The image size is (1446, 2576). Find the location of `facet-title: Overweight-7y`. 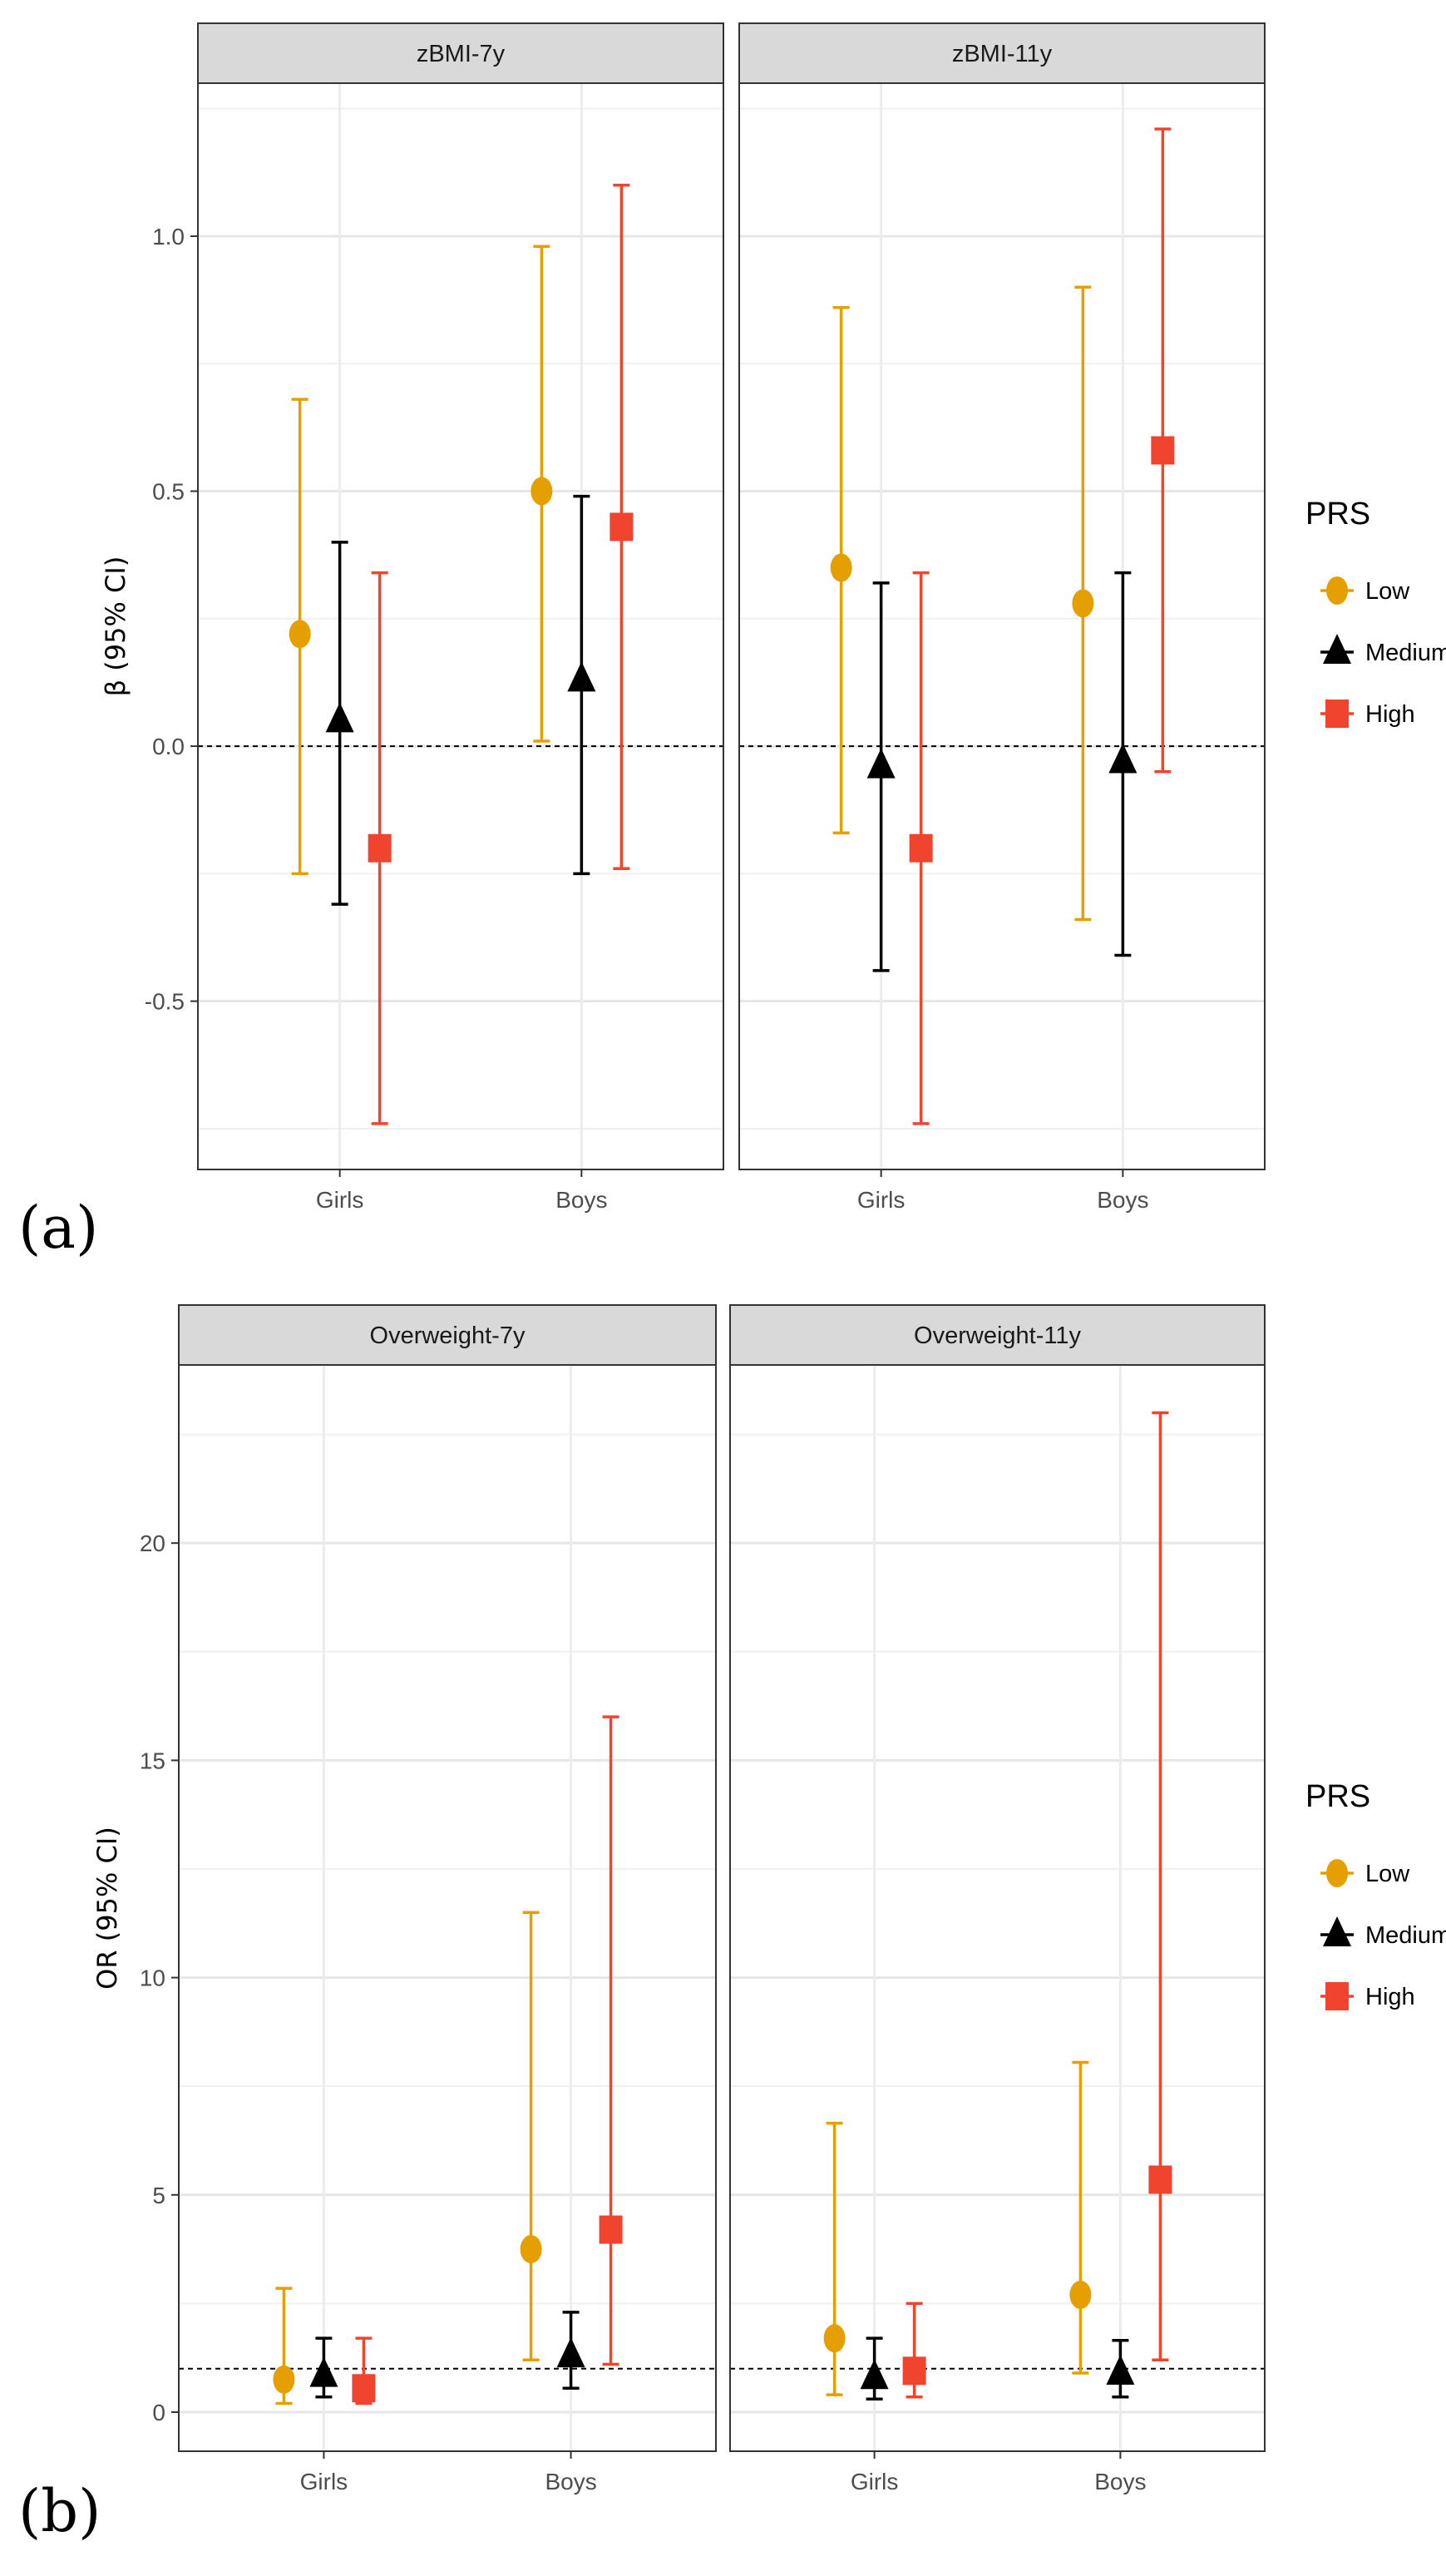

facet-title: Overweight-7y is located at coordinates (448, 1336).